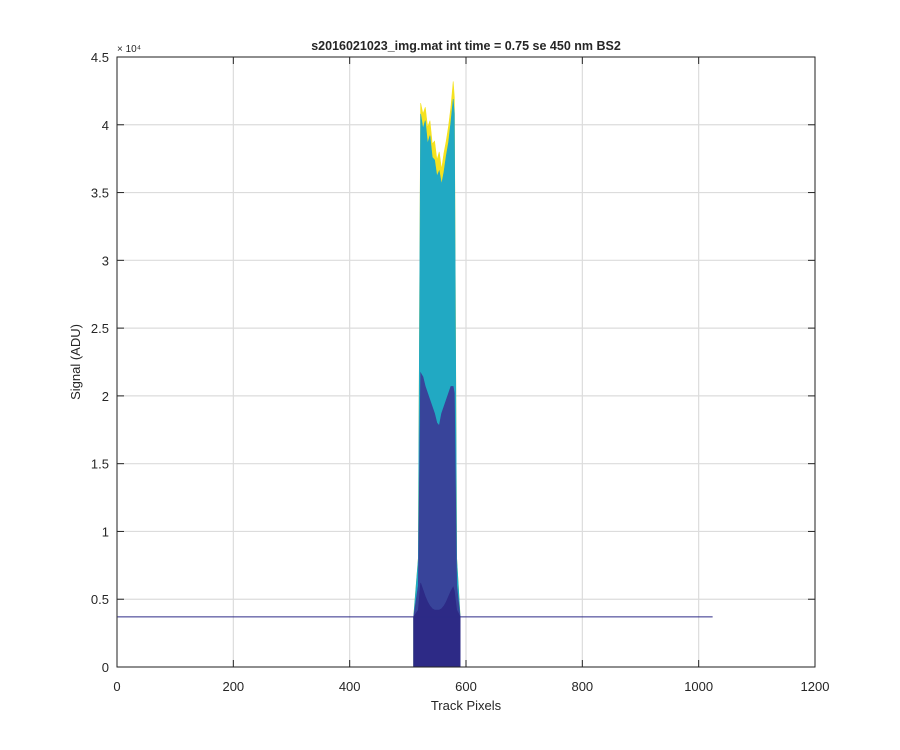 The width and height of the screenshot is (900, 750). I want to click on x-tick-label: 600, so click(466, 686).